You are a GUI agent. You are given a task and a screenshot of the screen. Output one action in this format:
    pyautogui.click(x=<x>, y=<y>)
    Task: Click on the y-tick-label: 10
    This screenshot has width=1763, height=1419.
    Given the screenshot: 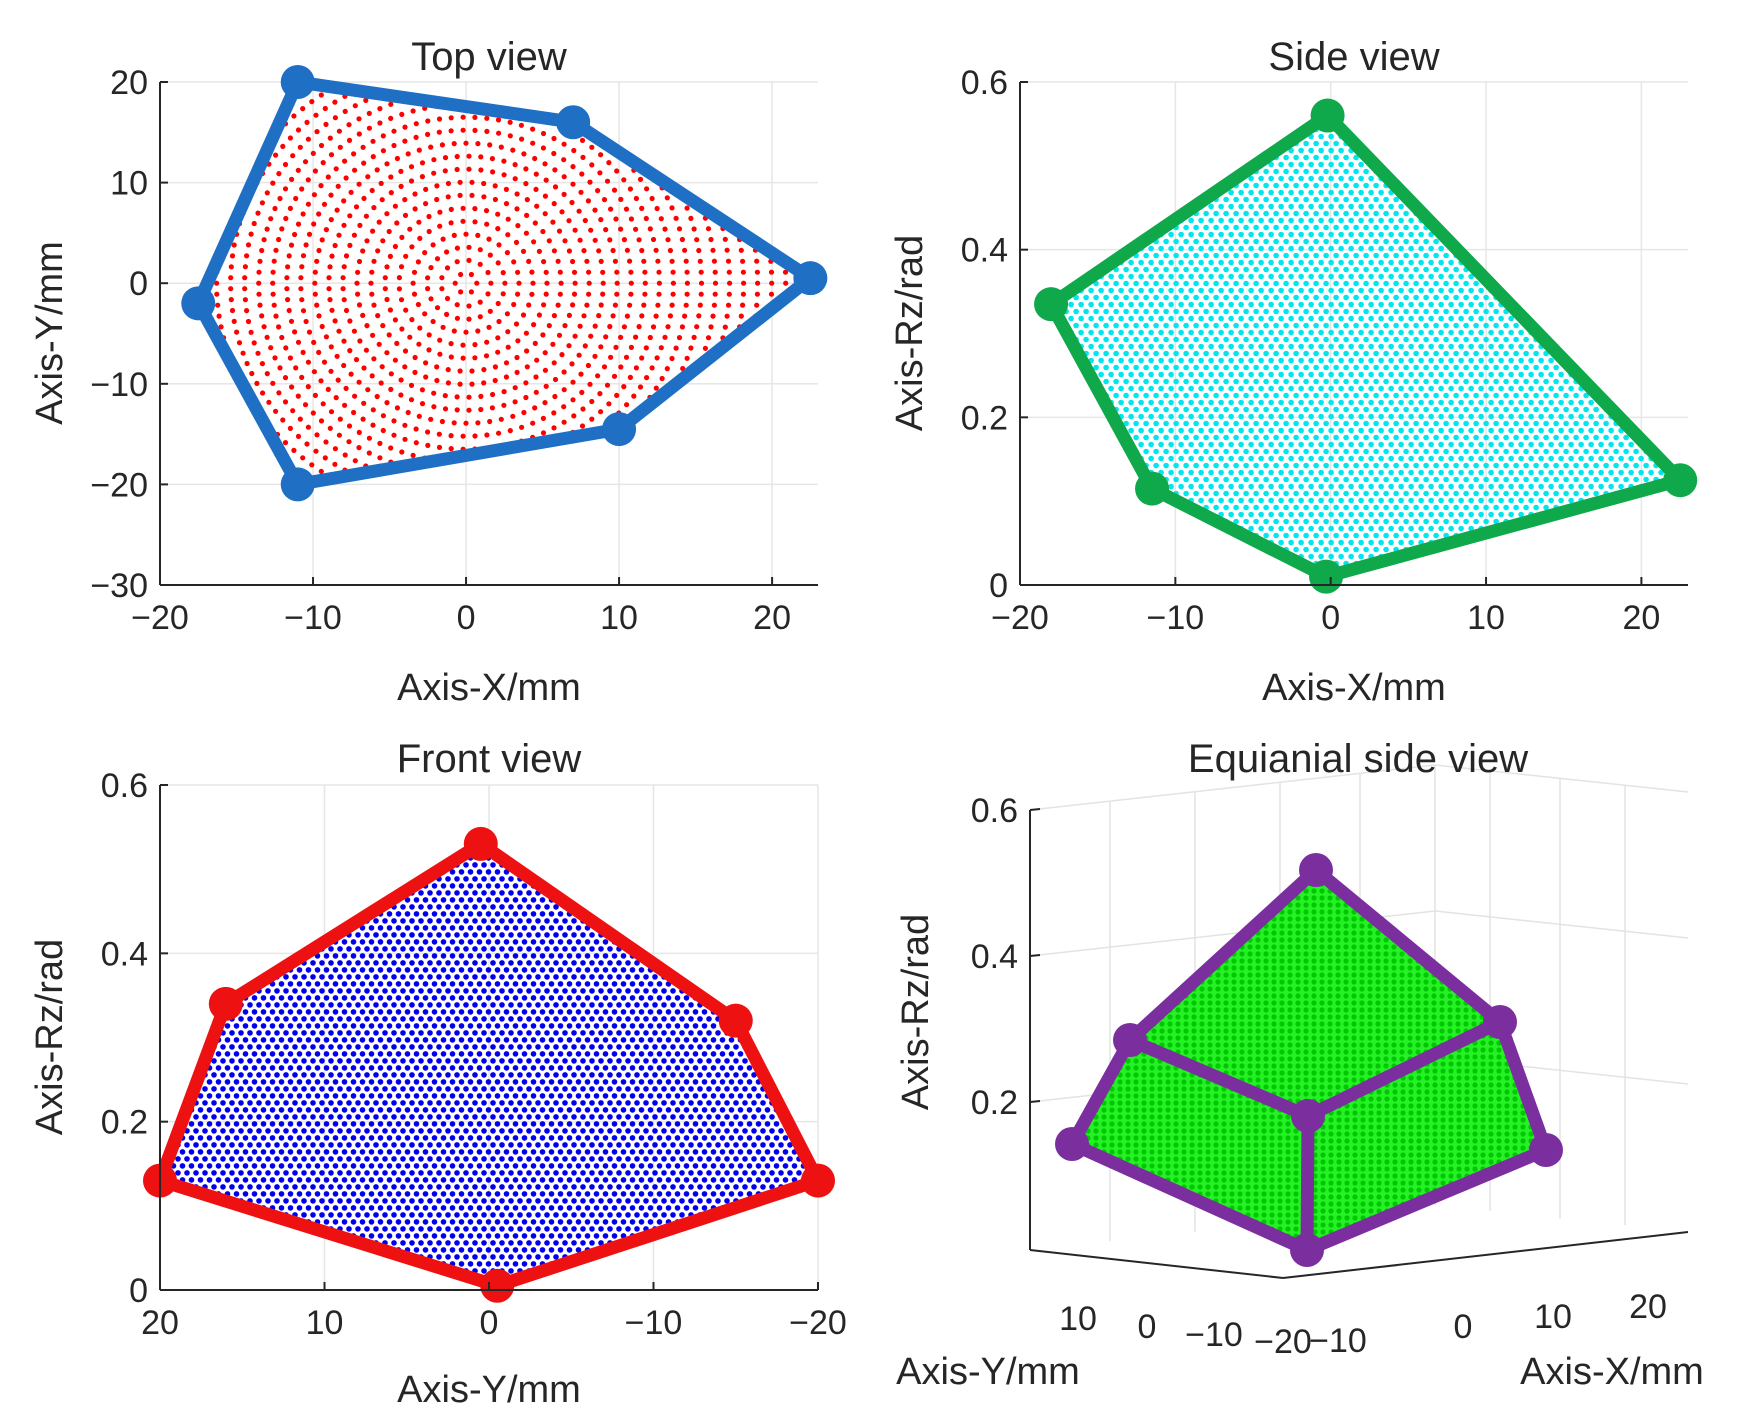 What is the action you would take?
    pyautogui.click(x=129, y=184)
    